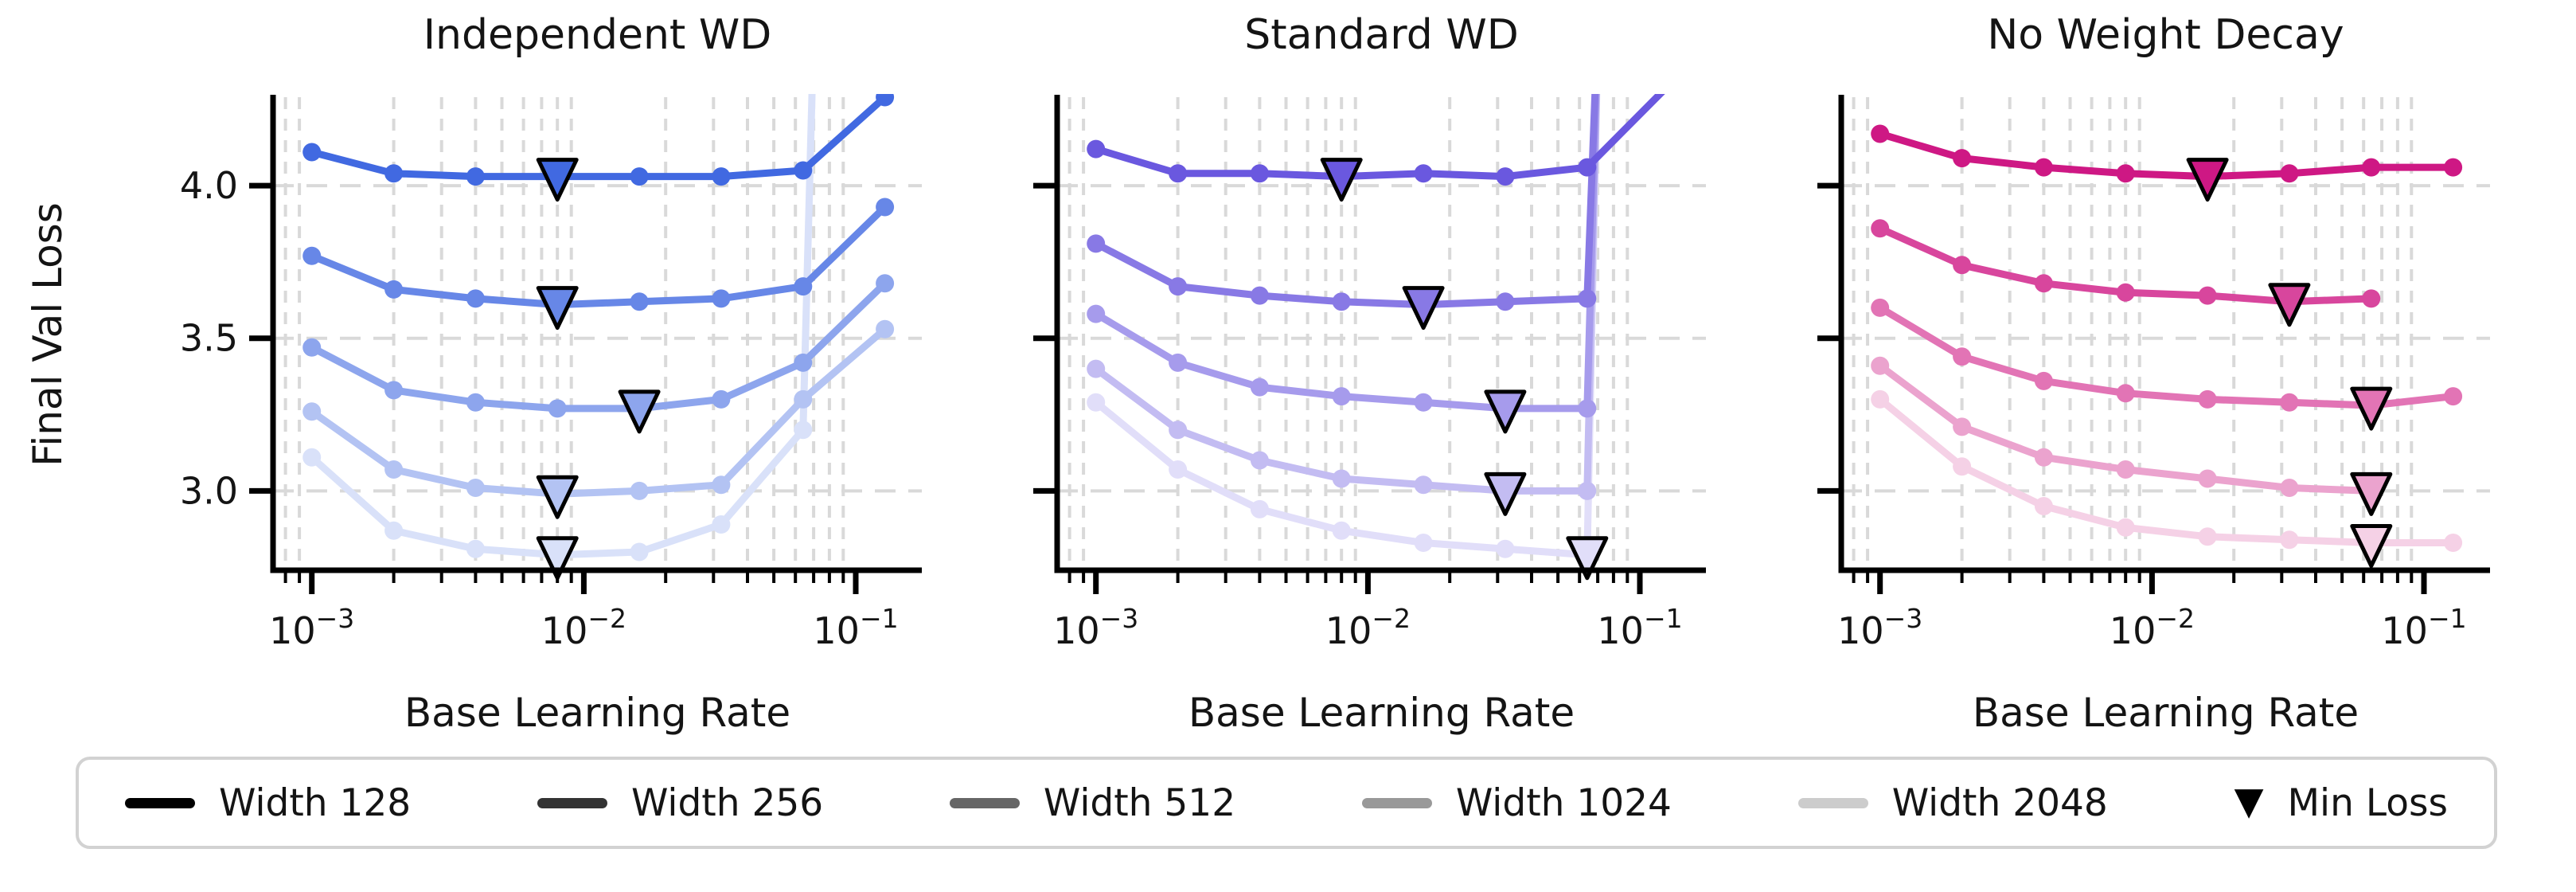 This screenshot has width=2576, height=892. I want to click on legend-item-width-512: Width 512, so click(1092, 802).